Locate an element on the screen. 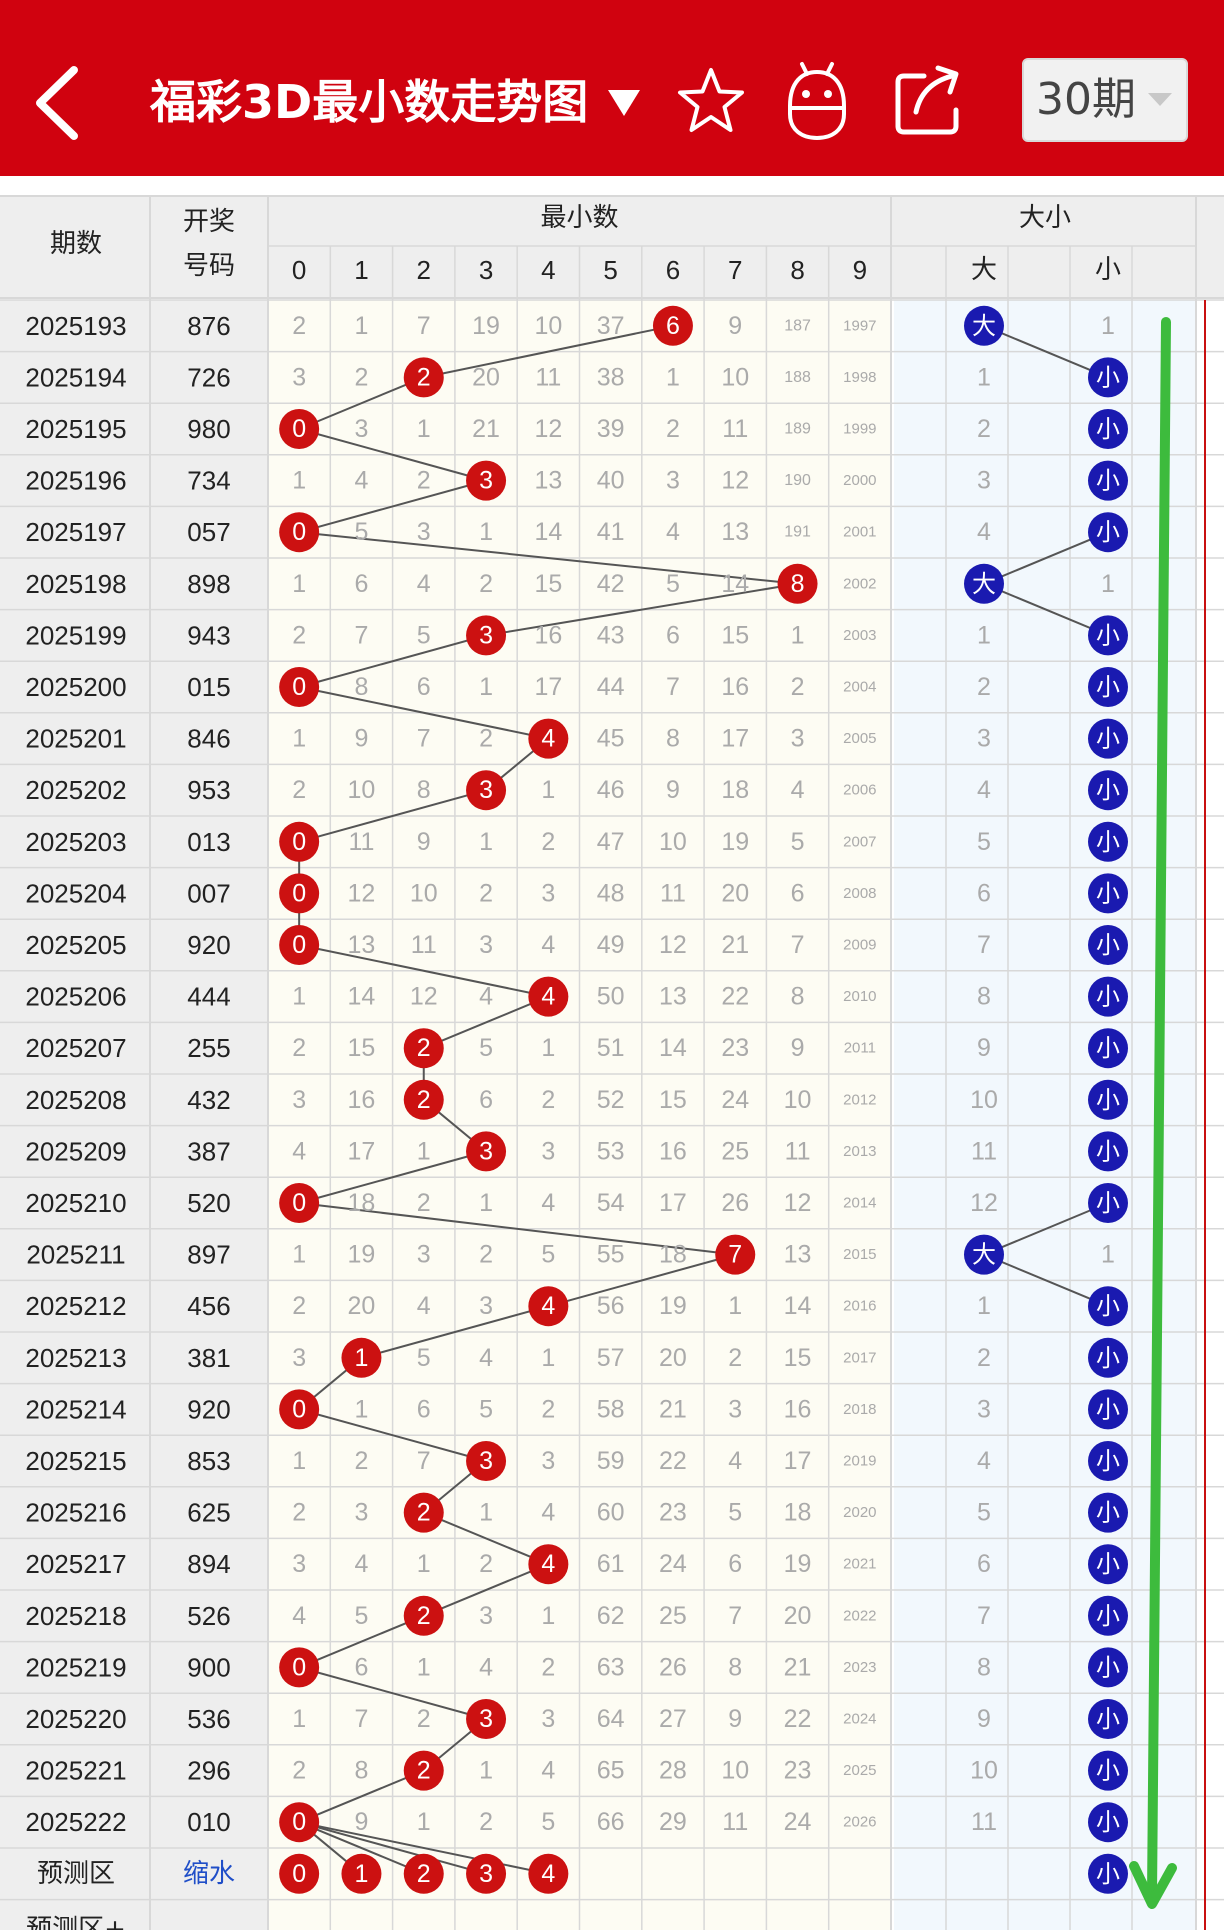 The width and height of the screenshot is (1224, 1930). miss-count: 46 is located at coordinates (611, 790).